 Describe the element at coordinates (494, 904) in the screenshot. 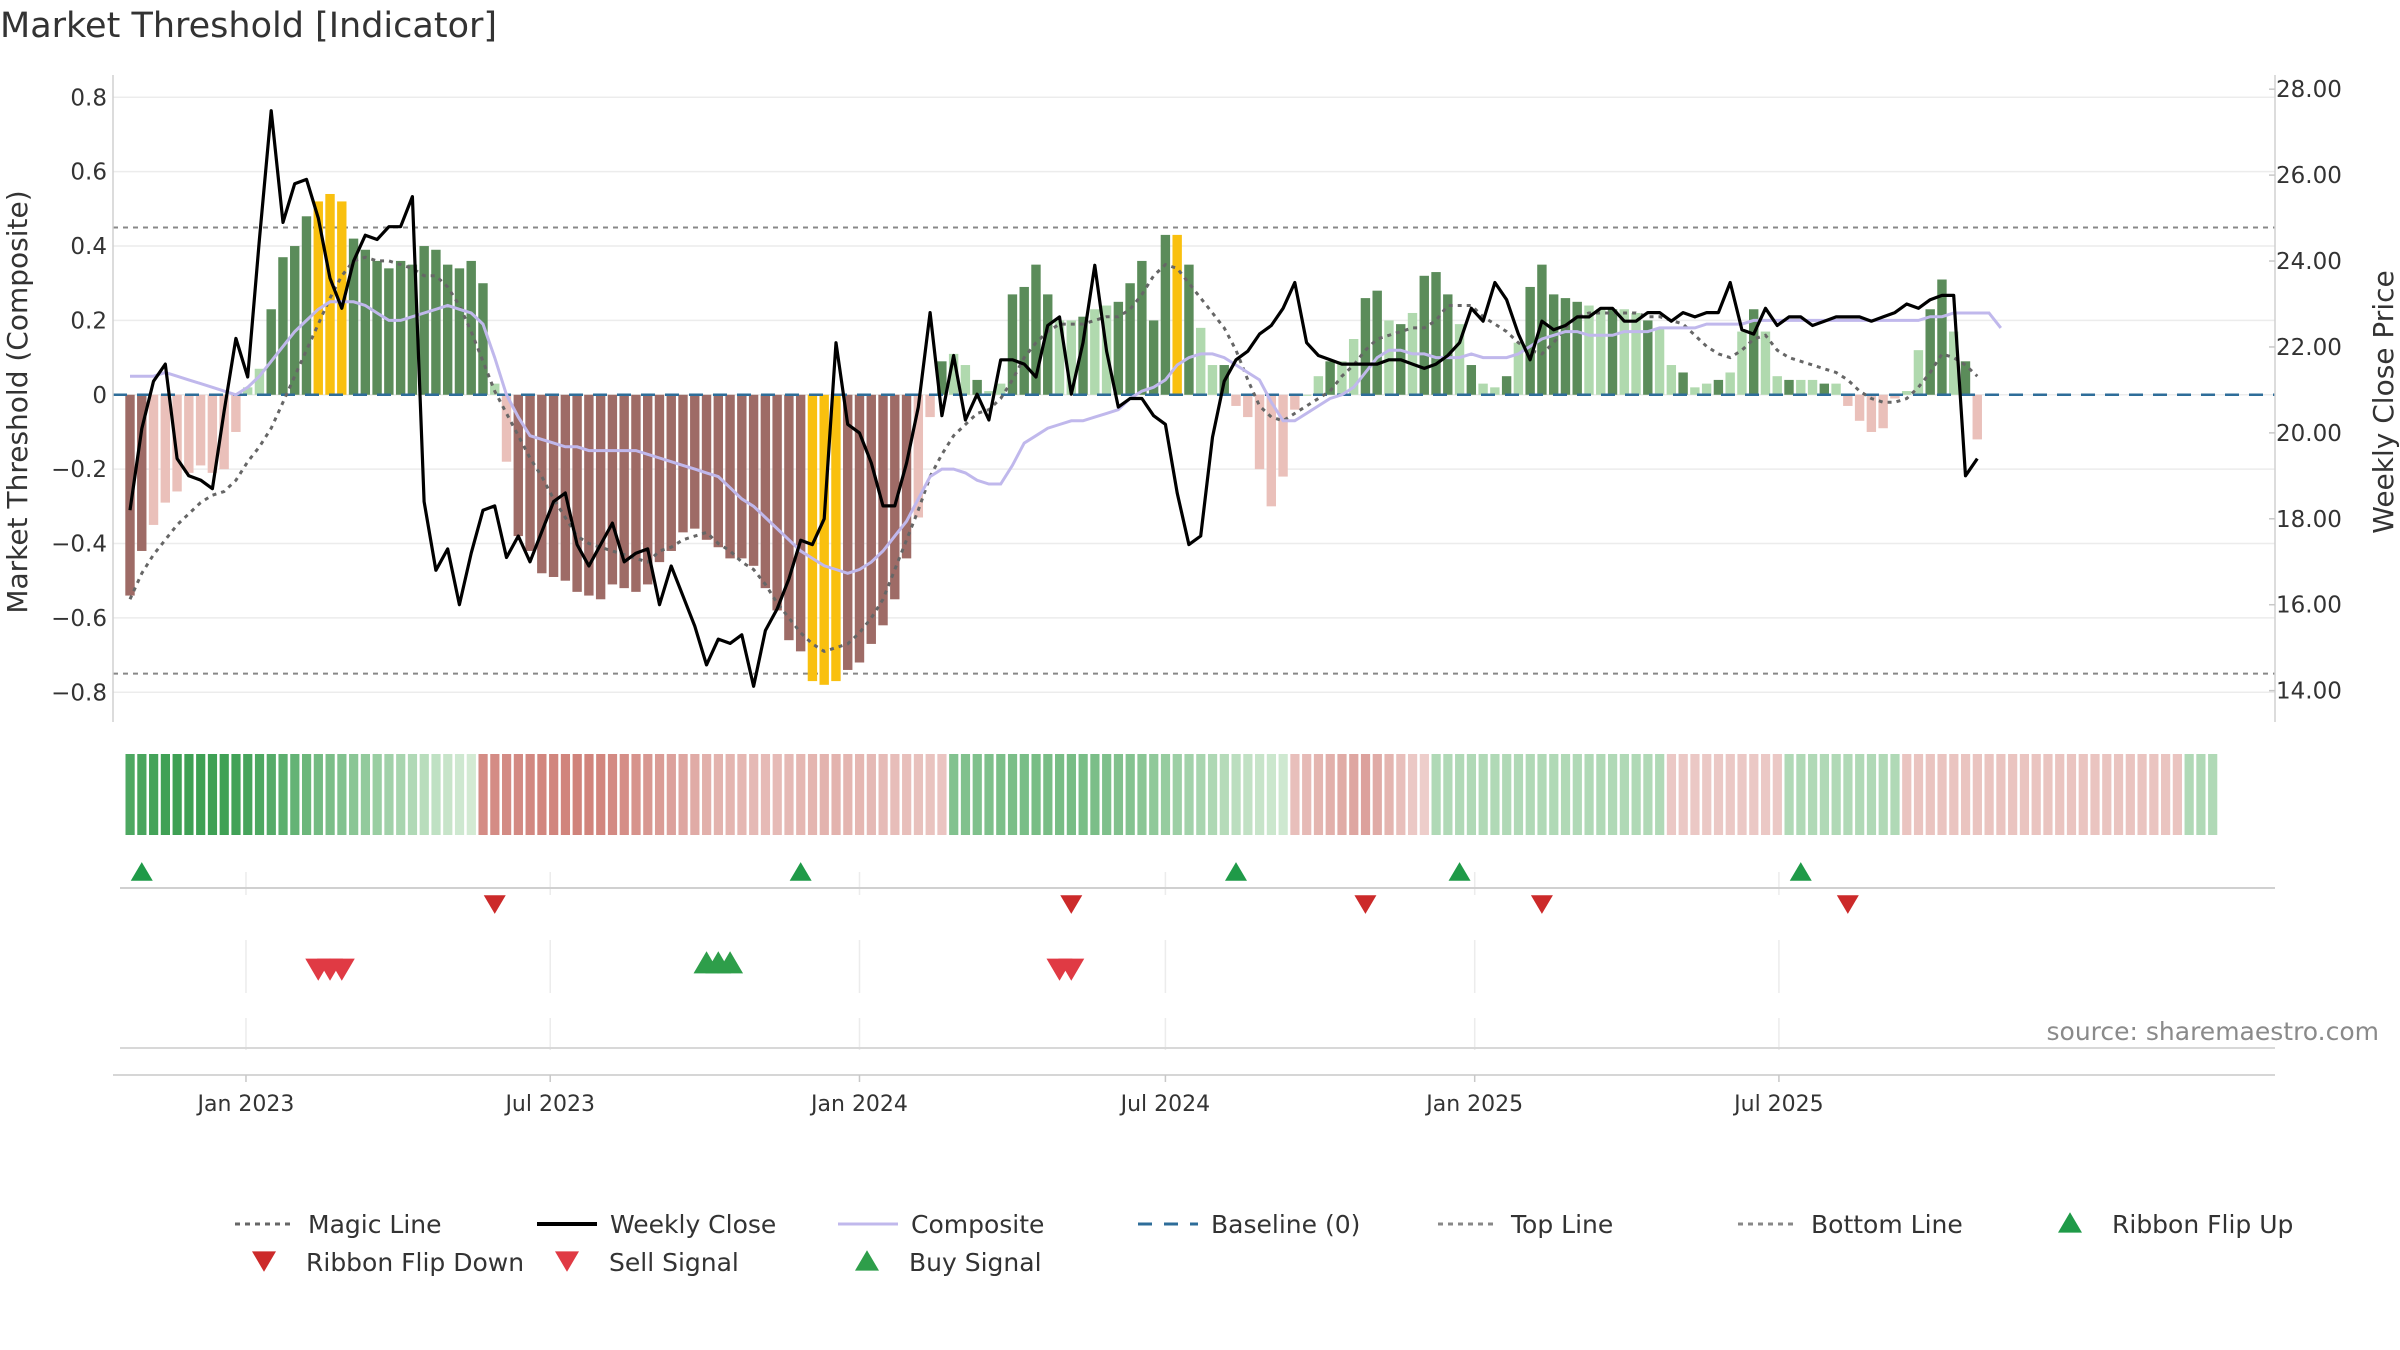

I see `ribbon-flip-down-marker` at that location.